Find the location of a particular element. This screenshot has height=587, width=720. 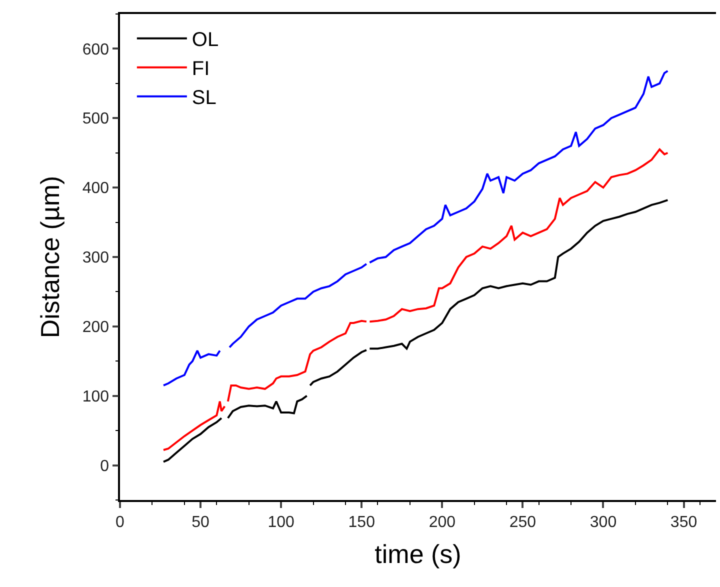

x-axis-title: time (s) is located at coordinates (418, 554).